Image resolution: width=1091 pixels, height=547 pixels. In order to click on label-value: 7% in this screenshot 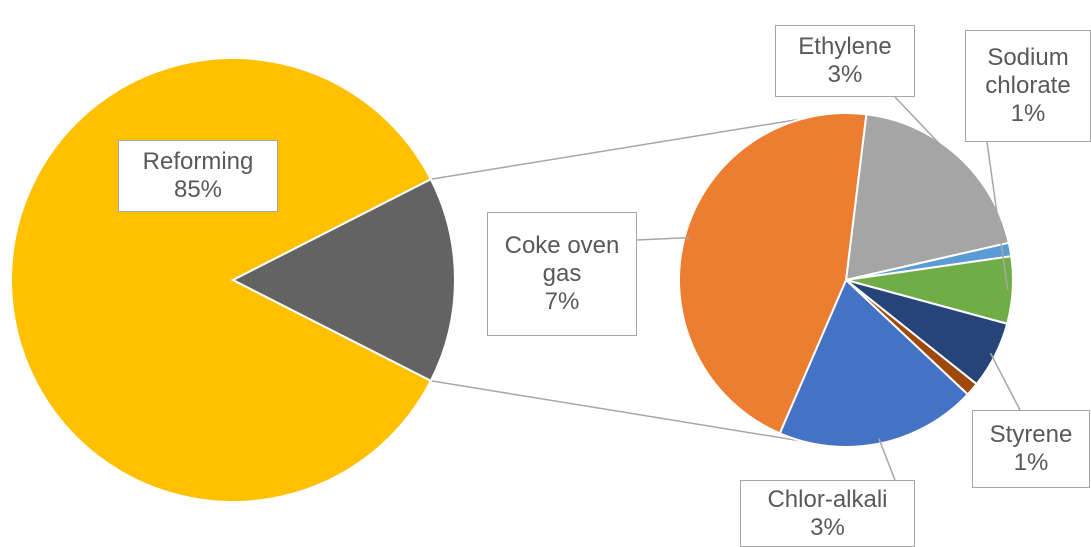, I will do `click(562, 301)`.